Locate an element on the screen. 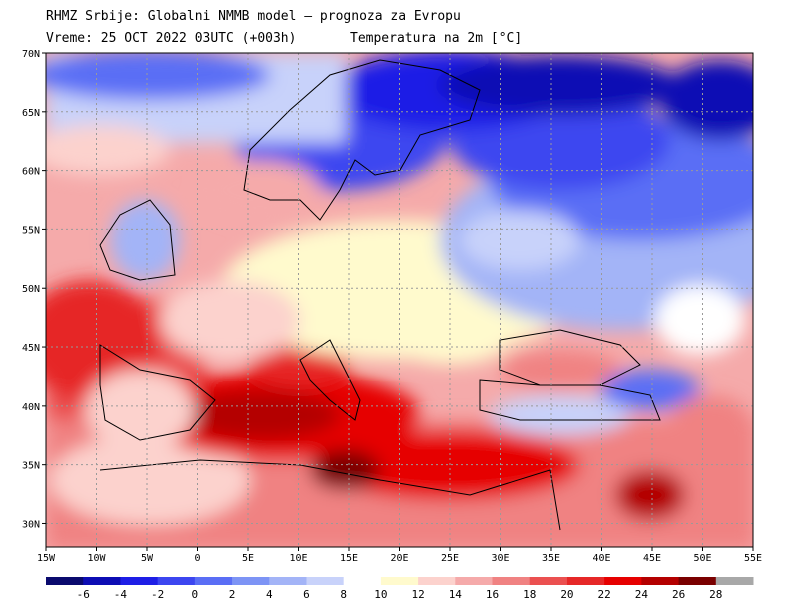 The width and height of the screenshot is (800, 600). colorbar-label: 10 is located at coordinates (380, 594).